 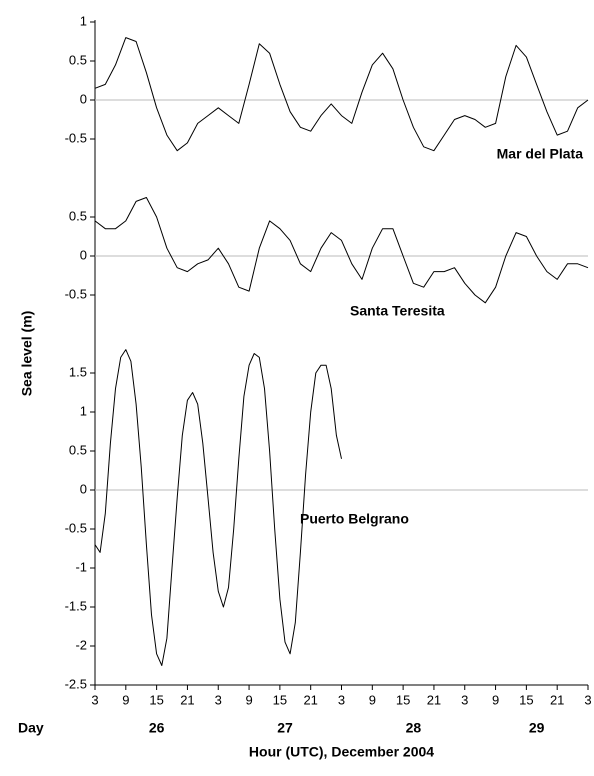 What do you see at coordinates (397, 311) in the screenshot?
I see `station-label: Santa Teresita` at bounding box center [397, 311].